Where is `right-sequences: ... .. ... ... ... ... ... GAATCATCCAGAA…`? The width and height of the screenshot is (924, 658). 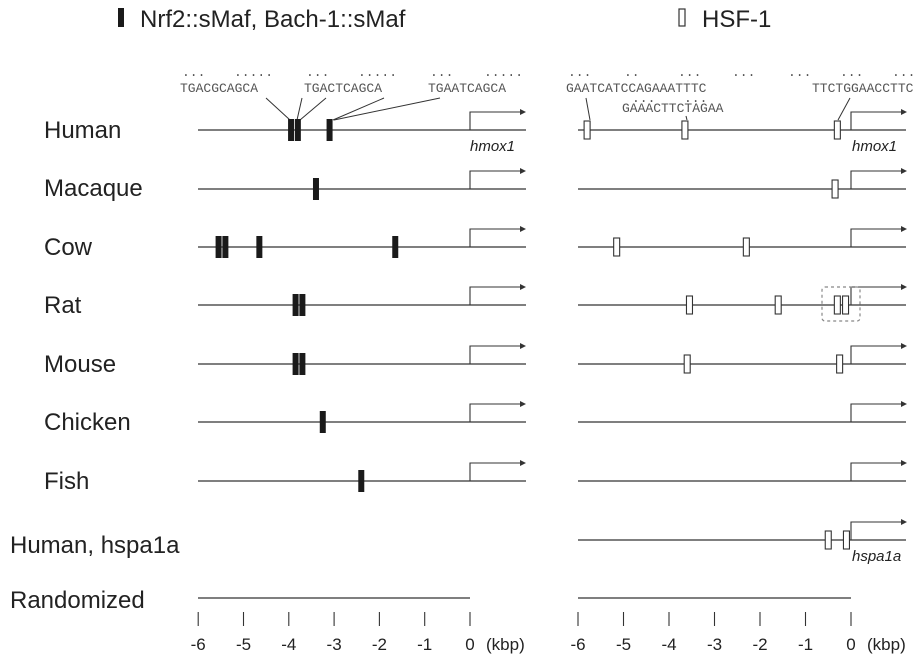
right-sequences: ... .. ... ... ... ... ... GAATCATCCAGAA… is located at coordinates (740, 93).